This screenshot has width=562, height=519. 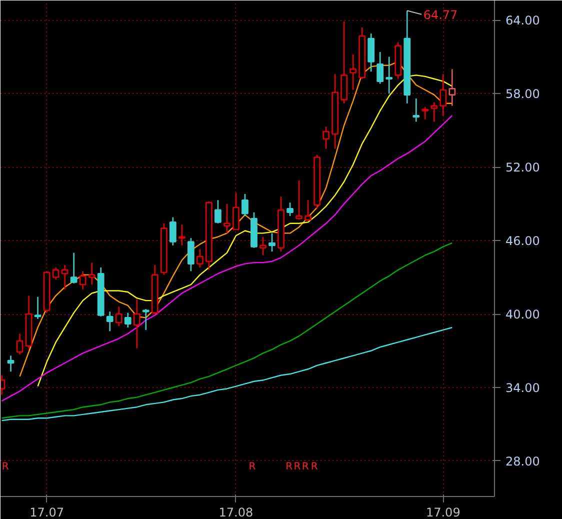 I want to click on y-tick-label: 40.00, so click(x=523, y=315).